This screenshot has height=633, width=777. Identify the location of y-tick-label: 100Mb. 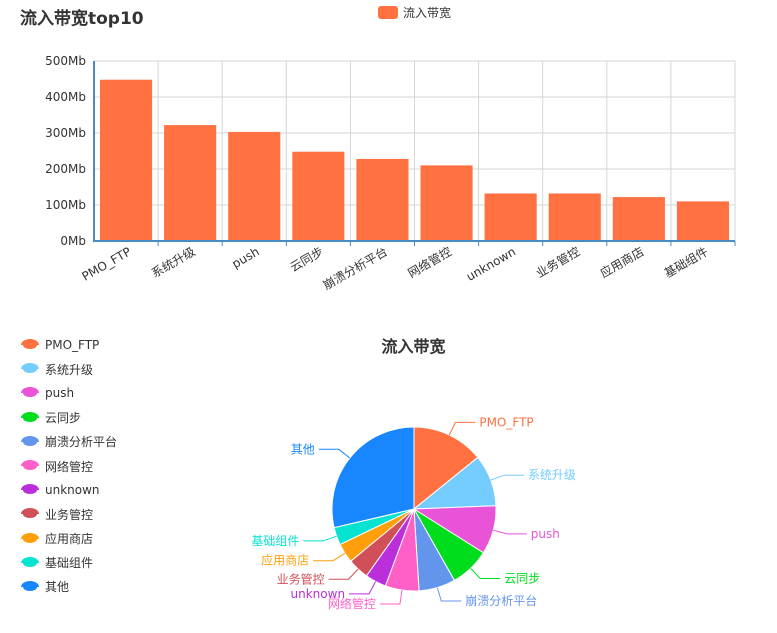
(65, 205).